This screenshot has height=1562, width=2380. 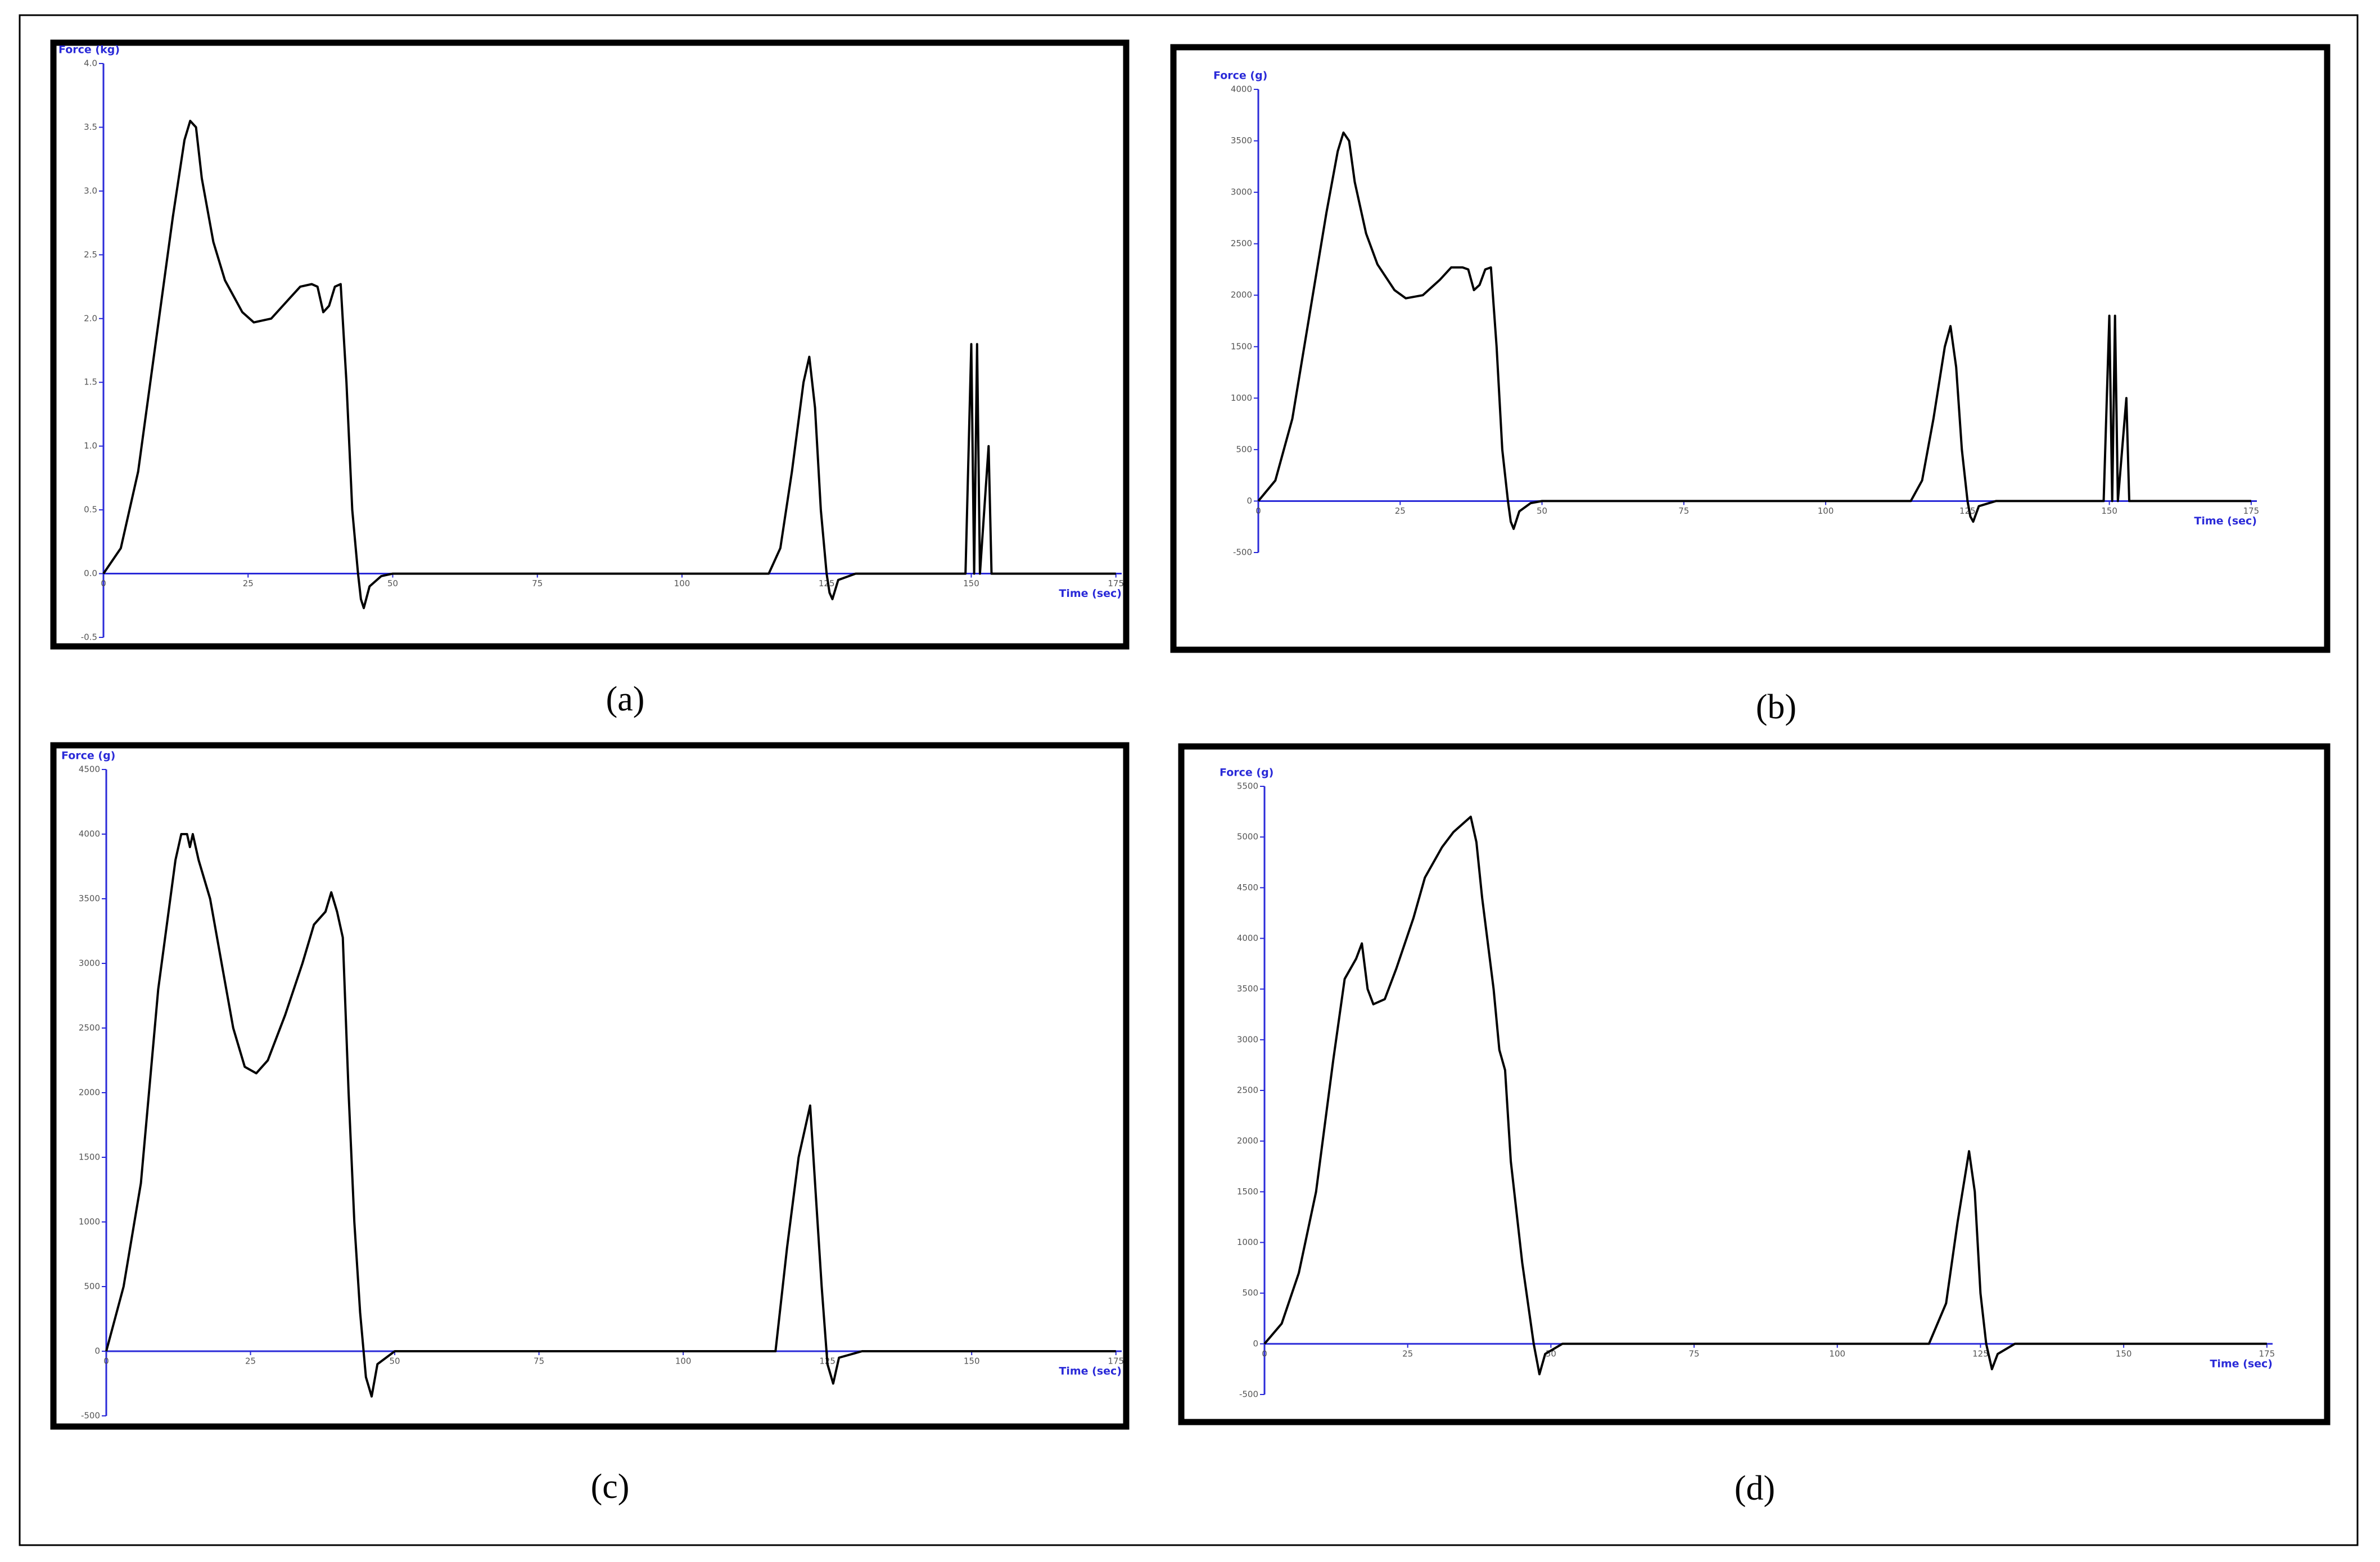 I want to click on y-tick-label: 2.0, so click(x=90, y=318).